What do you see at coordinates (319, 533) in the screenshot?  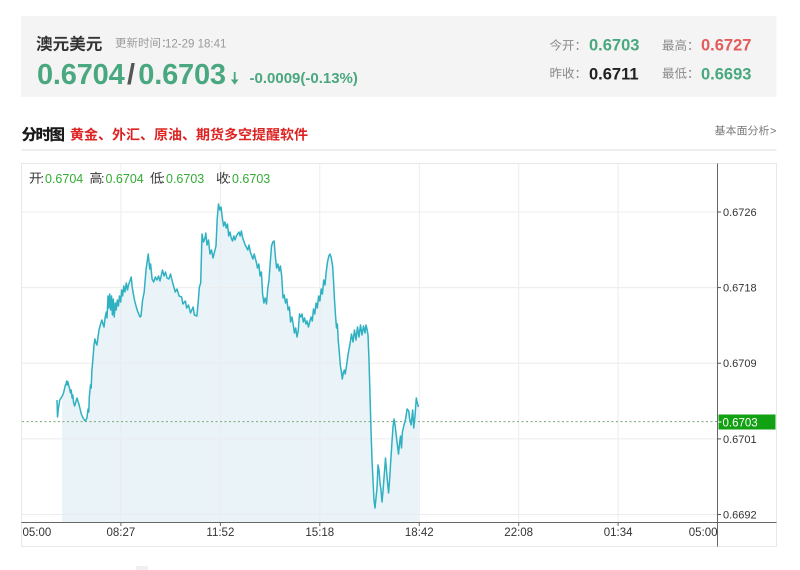 I see `svg-text: 15:18` at bounding box center [319, 533].